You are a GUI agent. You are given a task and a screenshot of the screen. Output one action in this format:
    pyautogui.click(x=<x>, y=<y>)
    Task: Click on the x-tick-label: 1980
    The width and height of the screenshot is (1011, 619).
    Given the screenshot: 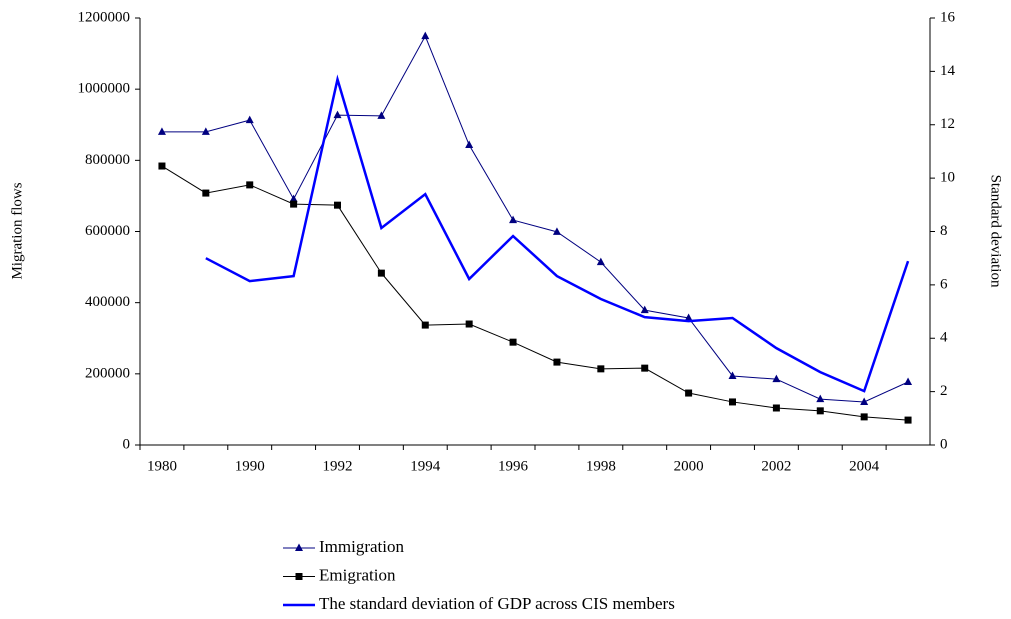 What is the action you would take?
    pyautogui.click(x=162, y=466)
    